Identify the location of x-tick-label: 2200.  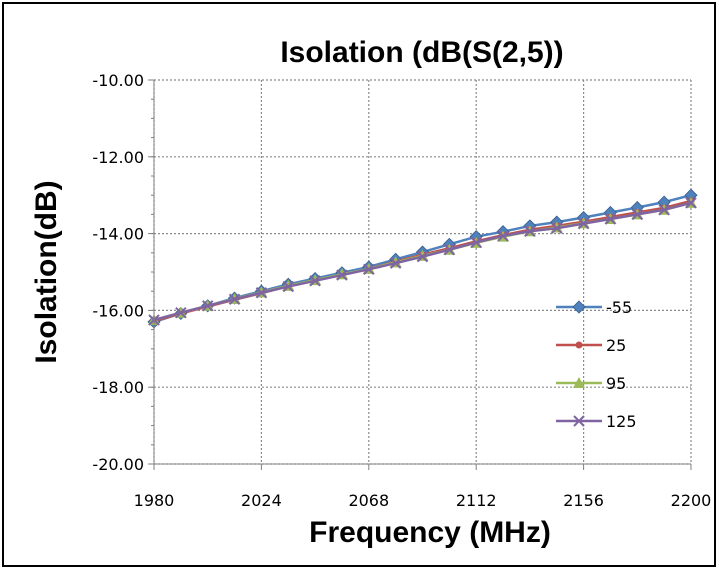
(691, 500).